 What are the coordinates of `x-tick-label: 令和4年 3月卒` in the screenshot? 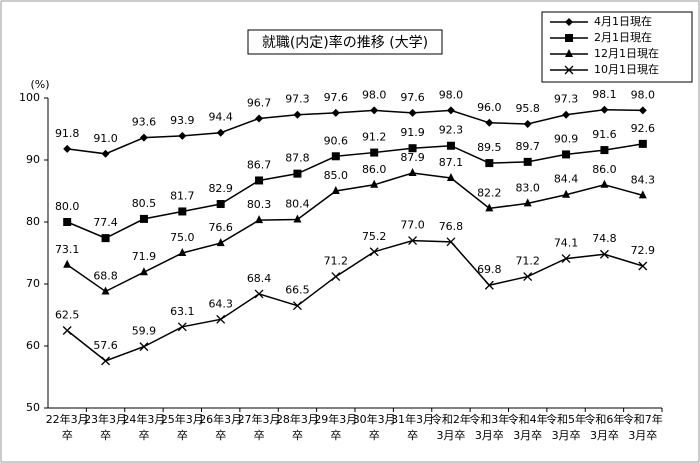 It's located at (528, 427).